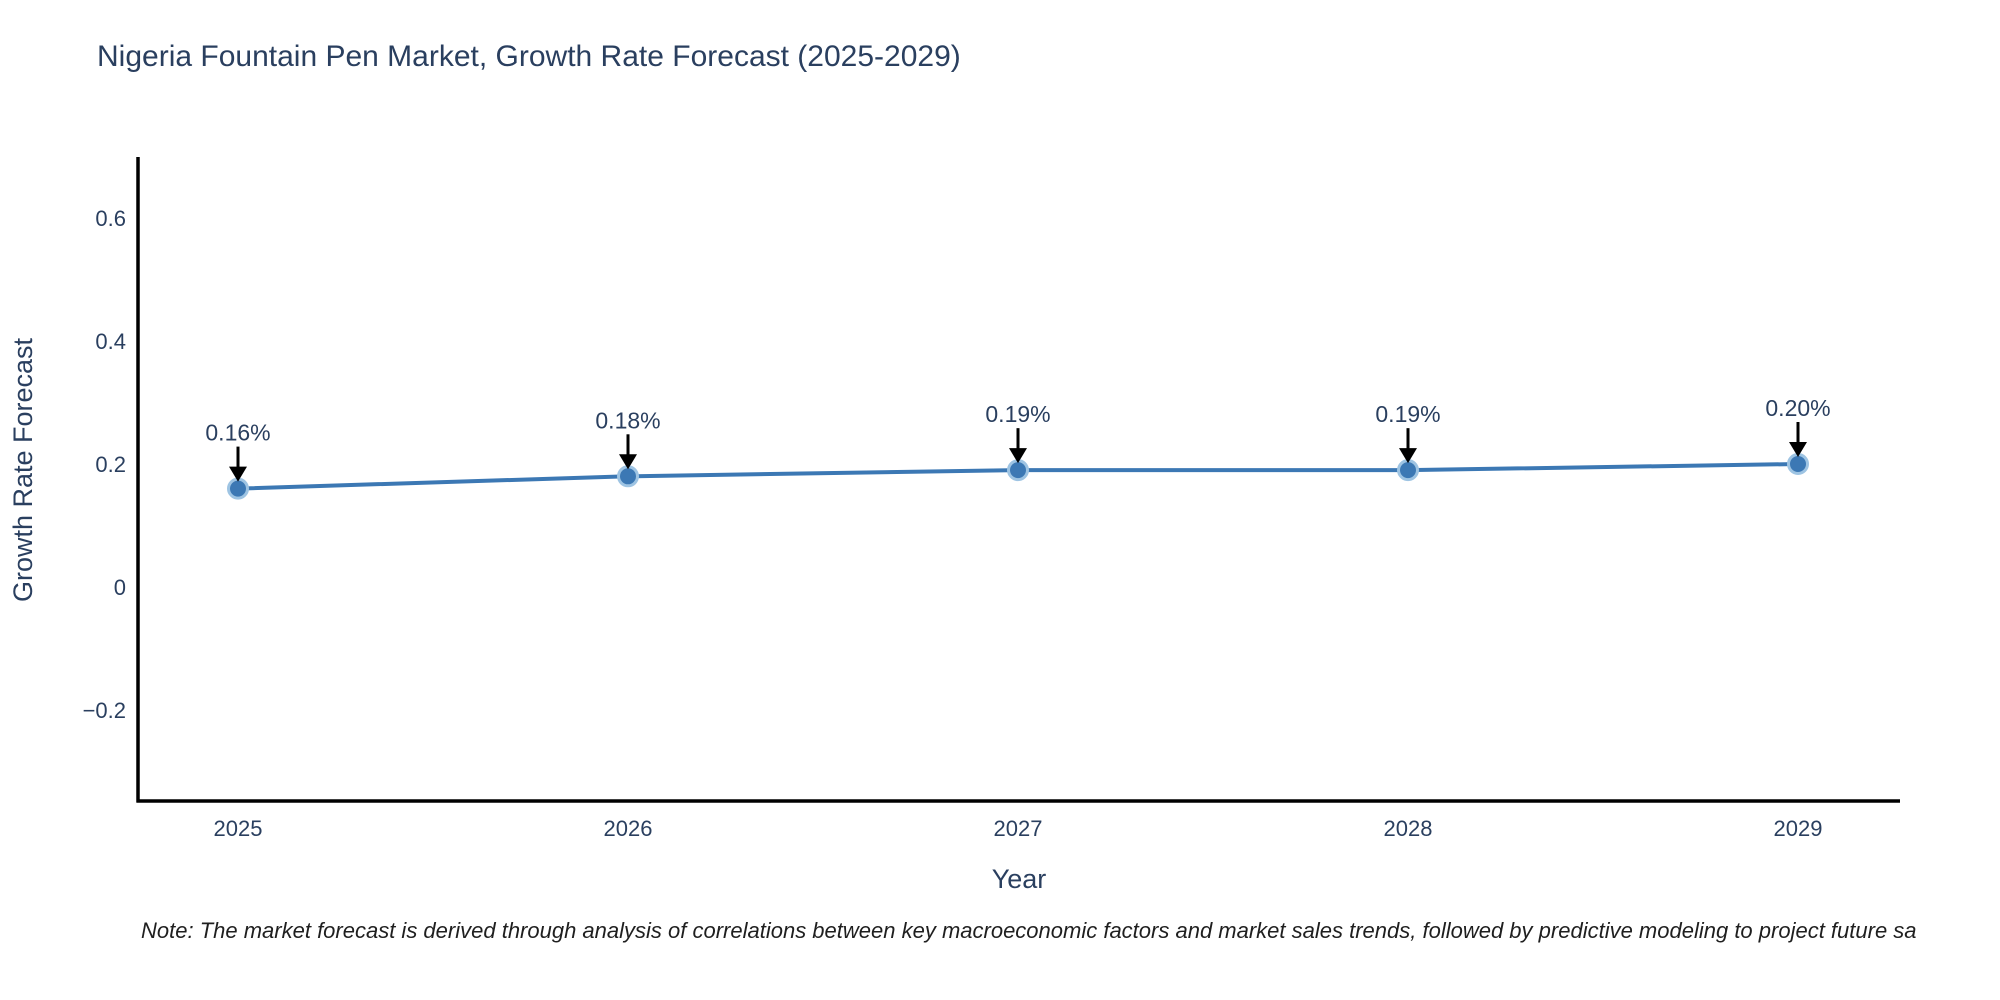  Describe the element at coordinates (627, 420) in the screenshot. I see `point-annotation: 0.18%` at that location.